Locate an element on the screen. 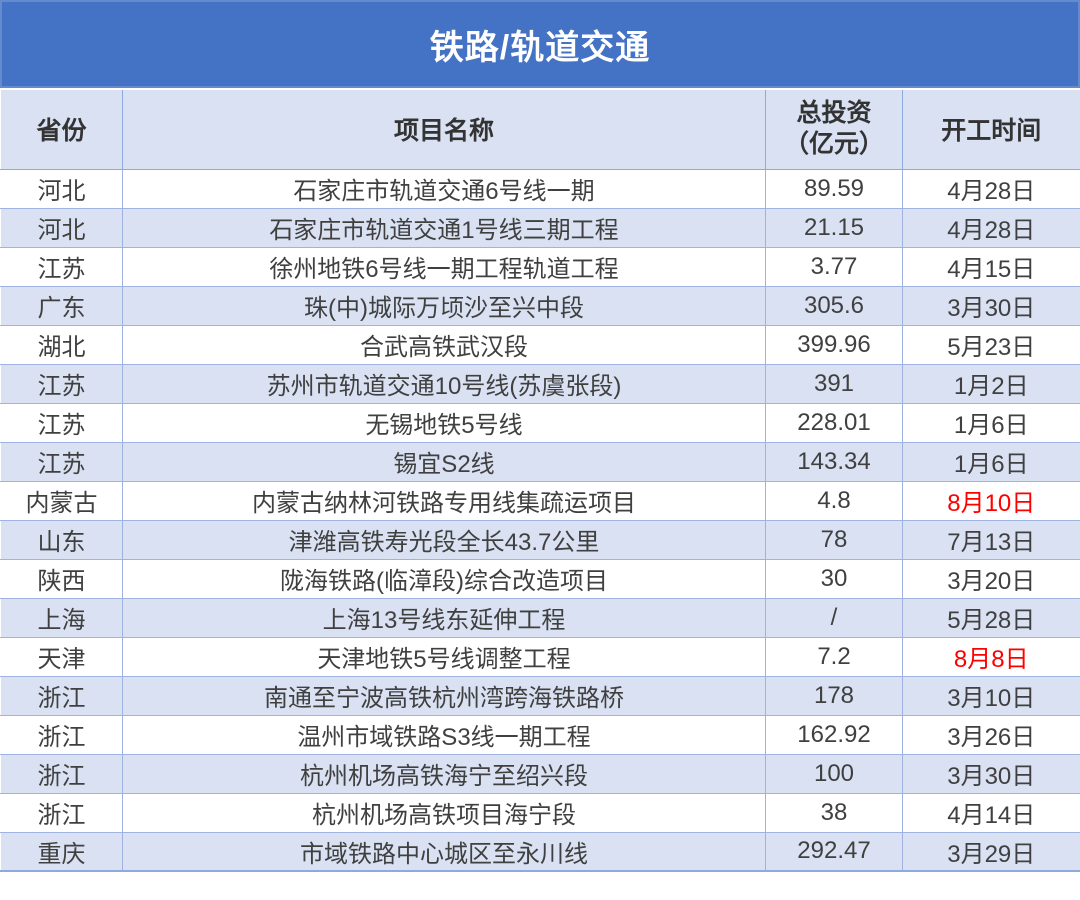  table-header: 省份 项目名称 总投资 （亿元） 开工时间 is located at coordinates (540, 130).